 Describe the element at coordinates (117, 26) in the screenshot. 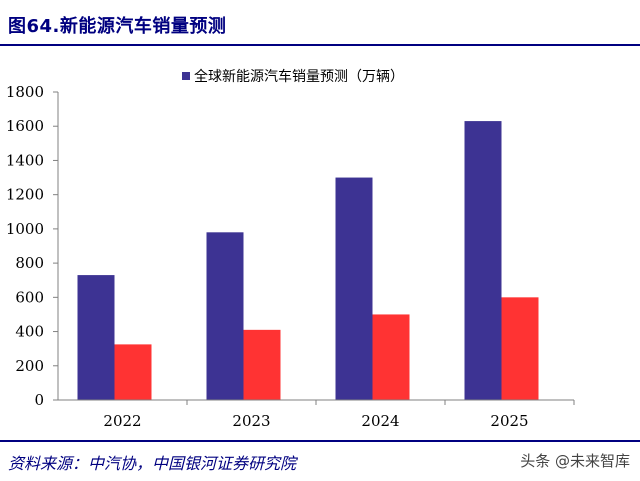

I see `figure-title: 图64.新能源汽车销量预测` at that location.